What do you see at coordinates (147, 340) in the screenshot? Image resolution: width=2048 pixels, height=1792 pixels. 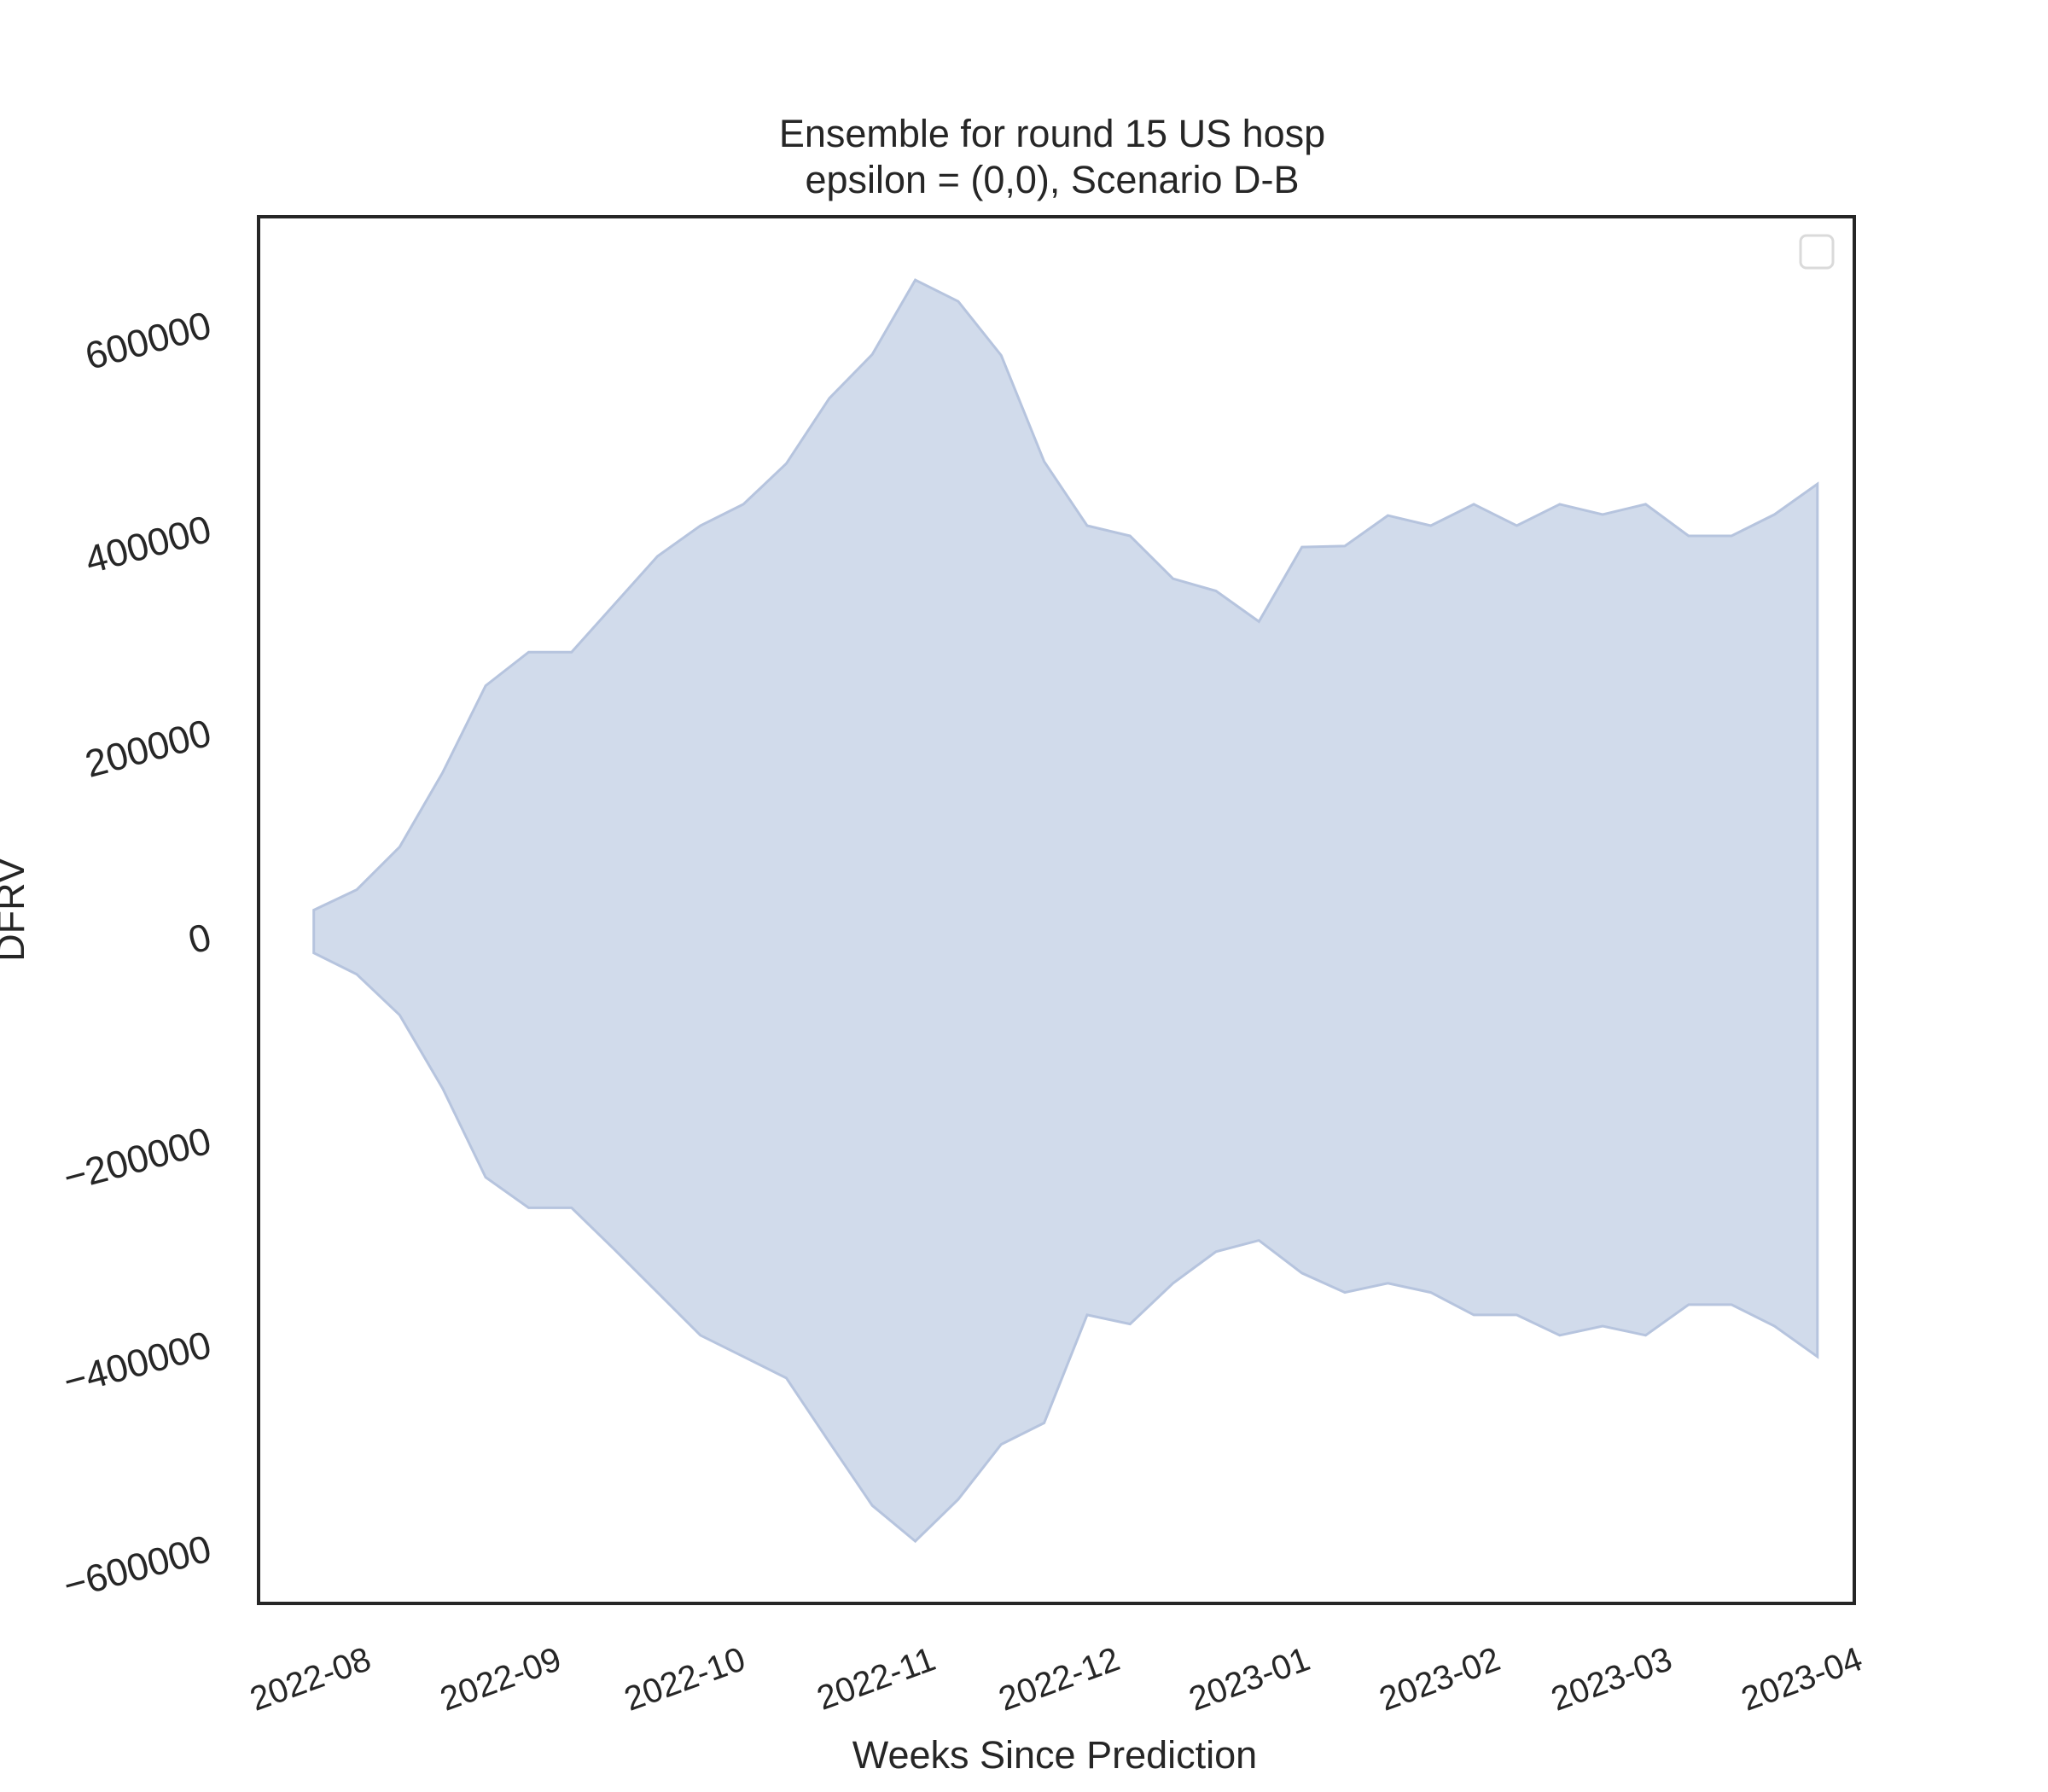 I see `y-tick-label: 600000` at bounding box center [147, 340].